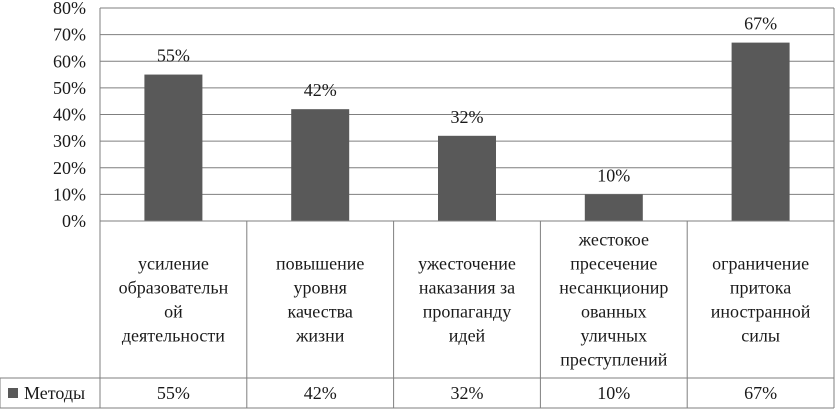  I want to click on legend-series-name: Методы, so click(54, 393).